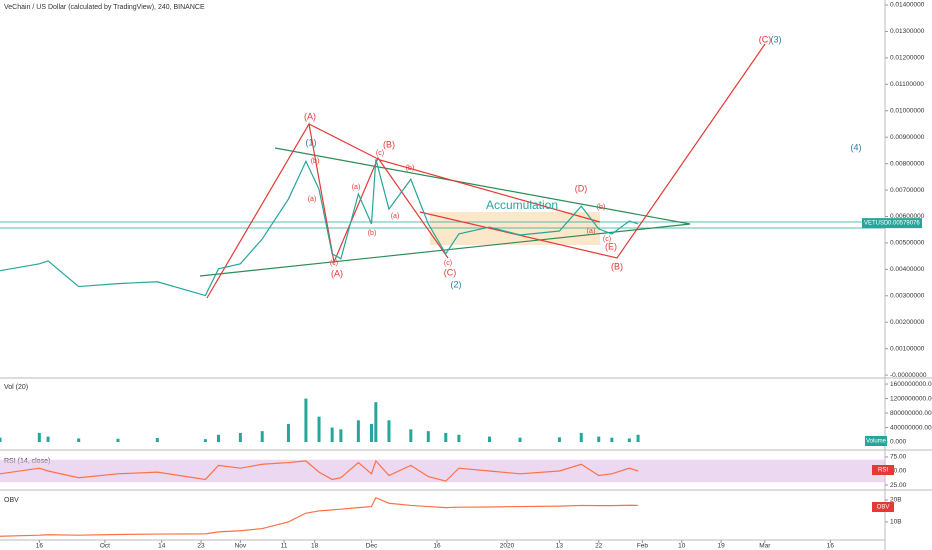 The width and height of the screenshot is (932, 550). What do you see at coordinates (908, 375) in the screenshot?
I see `y-tick-label: -0.00000000` at bounding box center [908, 375].